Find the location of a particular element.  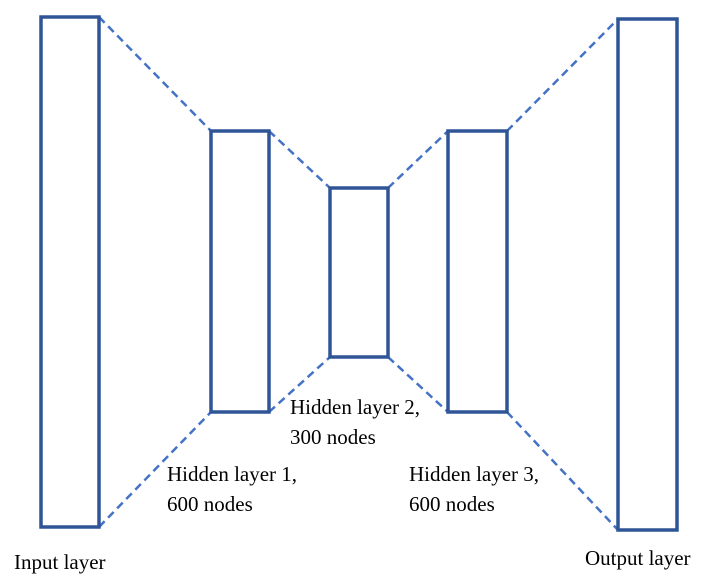

output-layer-label-line-1: Output layer is located at coordinates (638, 558).